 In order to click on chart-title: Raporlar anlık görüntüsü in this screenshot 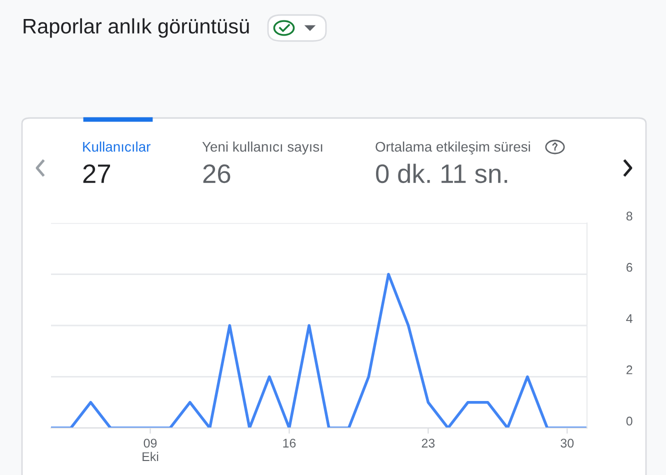, I will do `click(136, 28)`.